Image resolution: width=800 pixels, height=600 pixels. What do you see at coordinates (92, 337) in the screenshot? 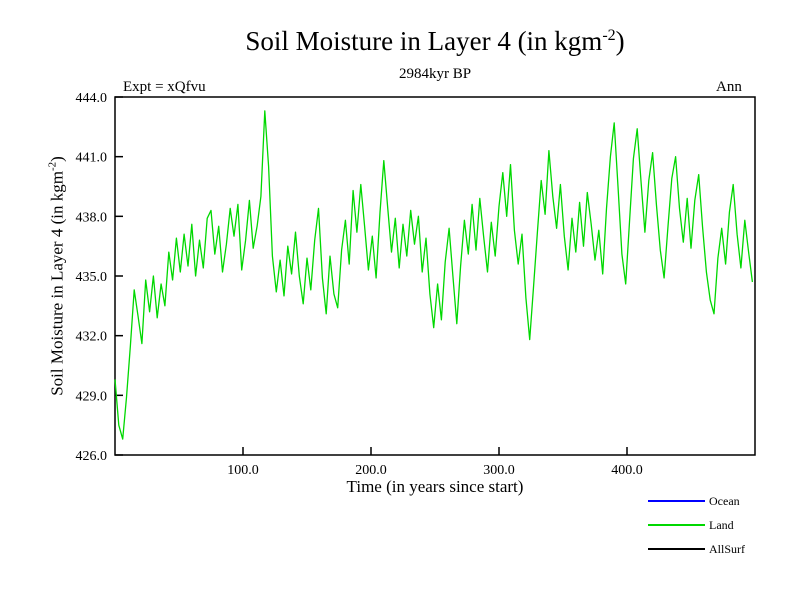
I see `y-tick-label: 432.0` at bounding box center [92, 337].